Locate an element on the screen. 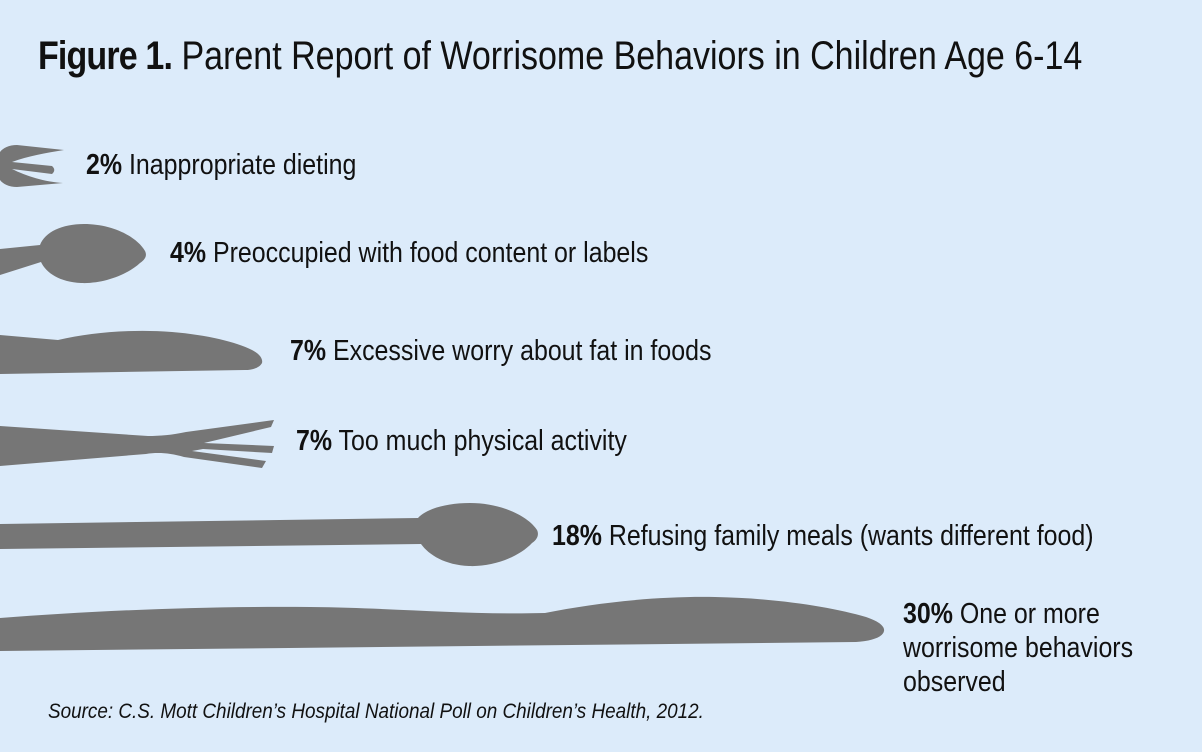 This screenshot has width=1202, height=752. row-label: 7% Too much physical activity is located at coordinates (488, 441).